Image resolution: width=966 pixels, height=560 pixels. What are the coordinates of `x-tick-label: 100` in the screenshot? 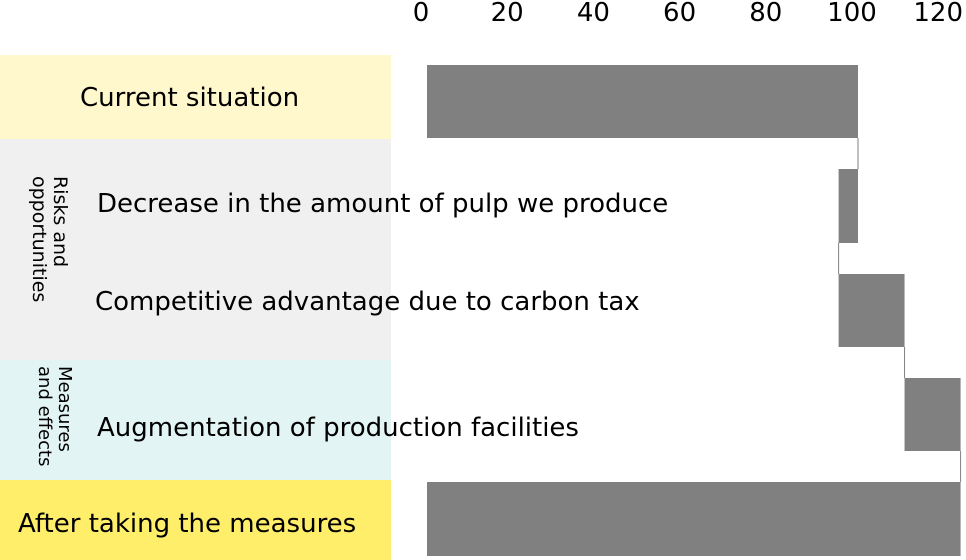 It's located at (852, 14).